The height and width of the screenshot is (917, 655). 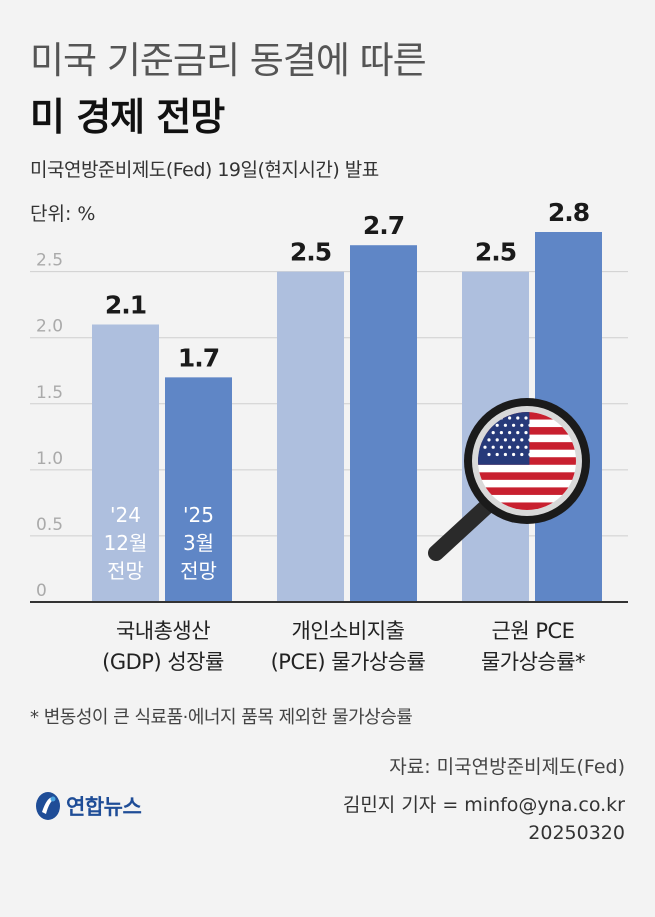 I want to click on data-label: 2.8, so click(x=568, y=212).